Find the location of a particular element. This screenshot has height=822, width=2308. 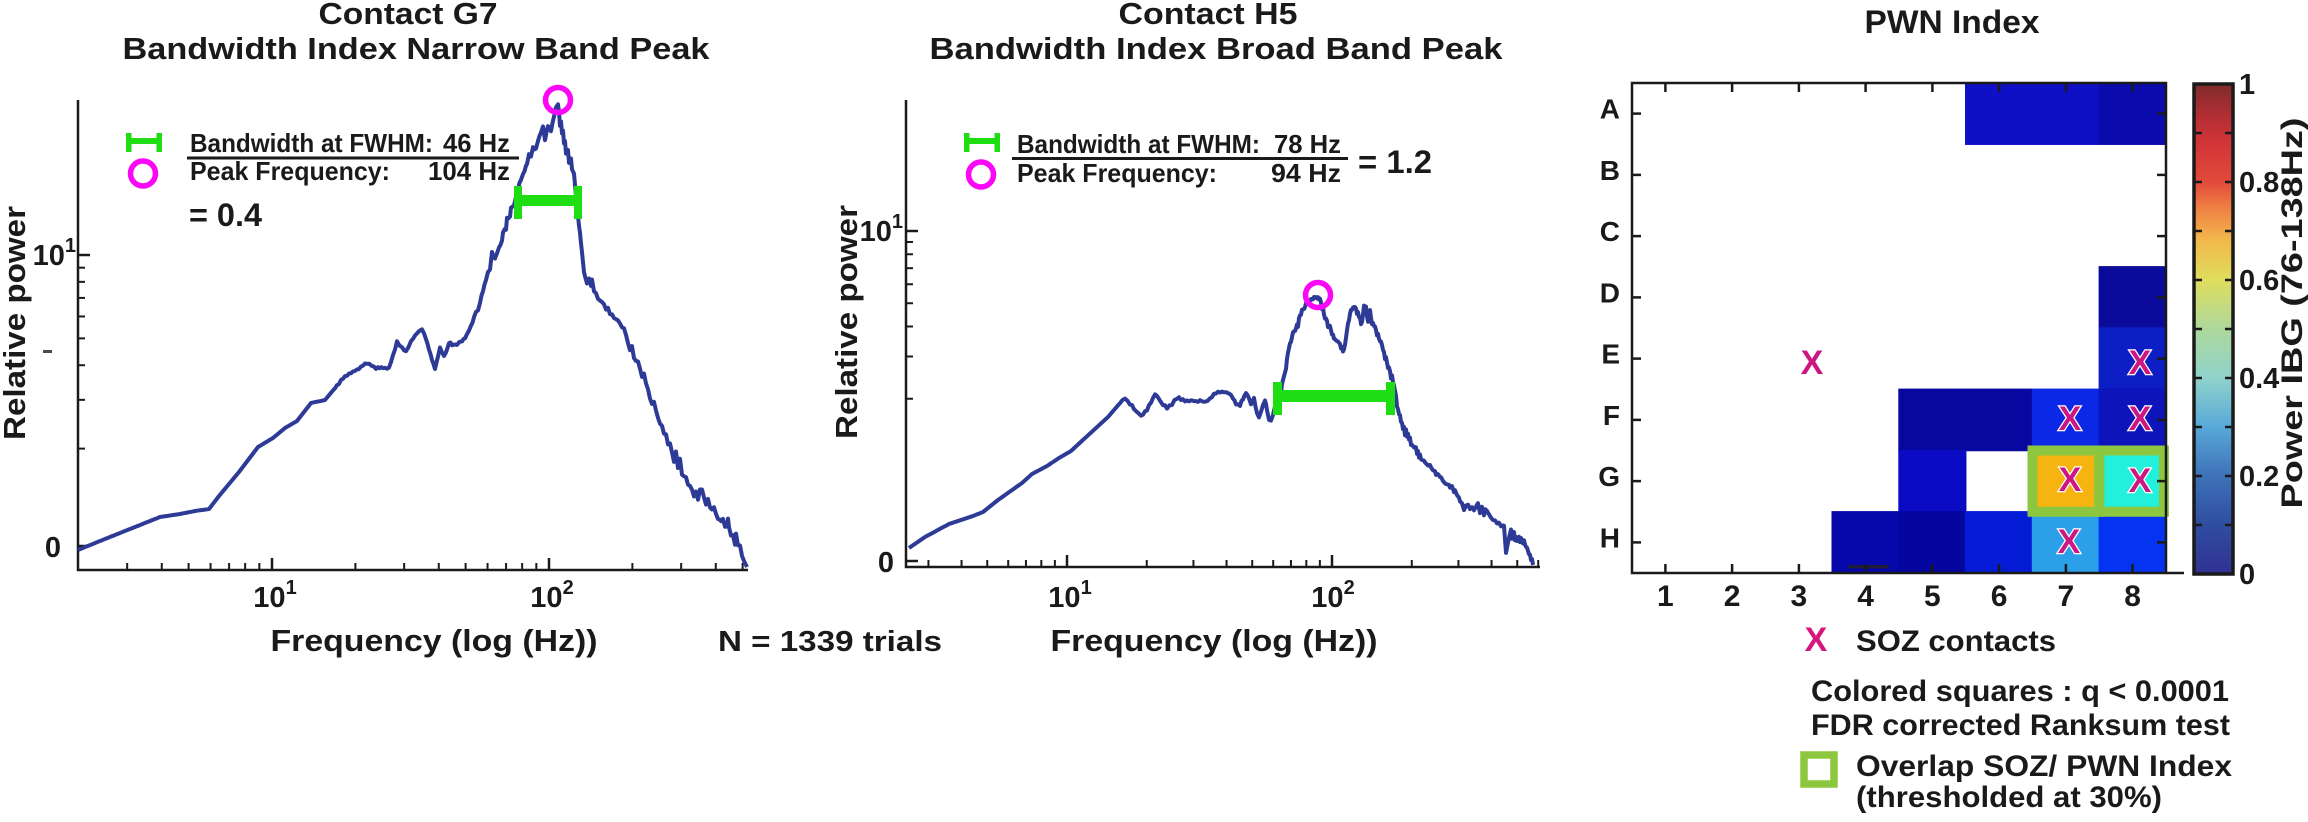

svg-text: 46 Hz is located at coordinates (476, 143).